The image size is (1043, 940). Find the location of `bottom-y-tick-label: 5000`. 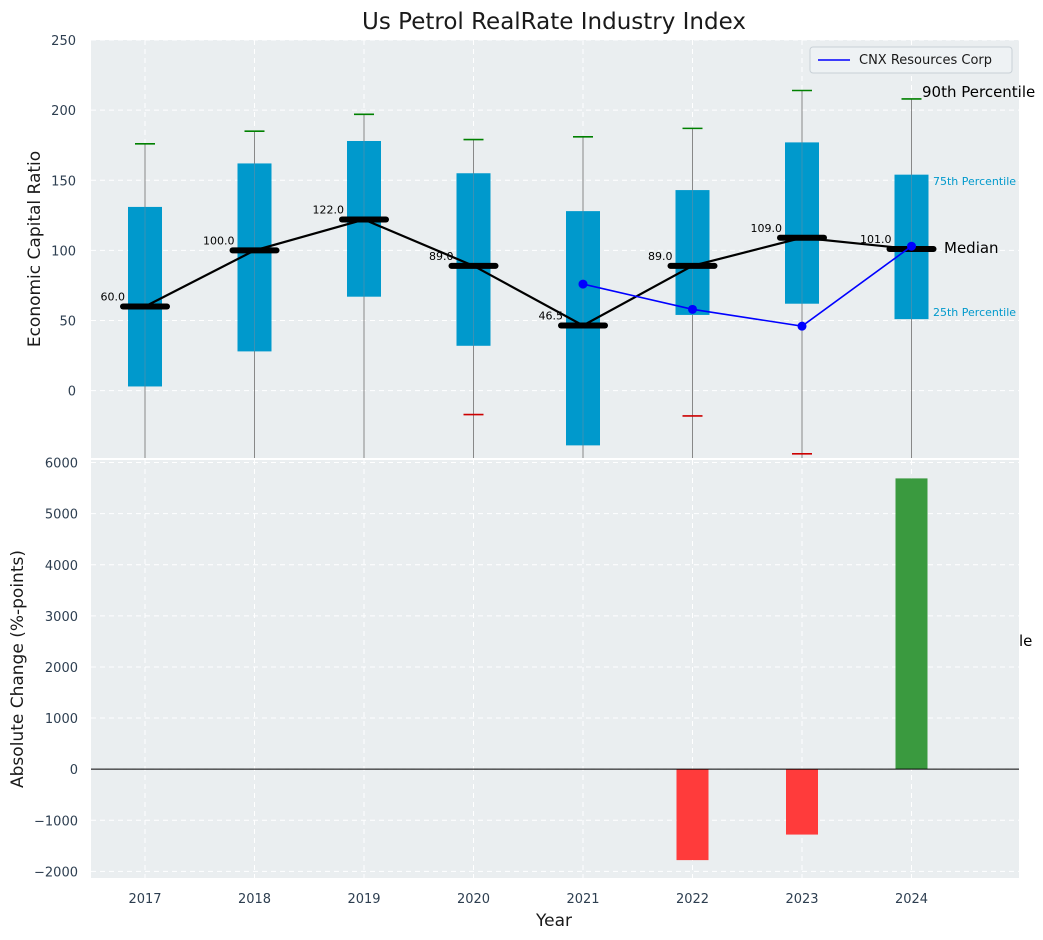

bottom-y-tick-label: 5000 is located at coordinates (61, 515).